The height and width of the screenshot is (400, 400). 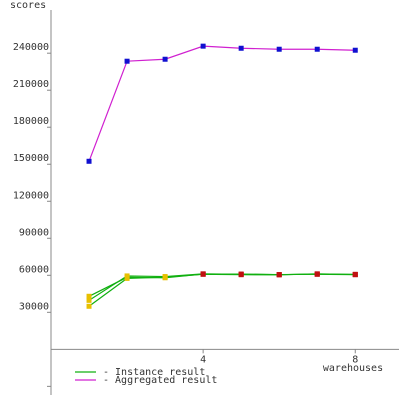 I want to click on y-tick-label: 120000, so click(x=31, y=195).